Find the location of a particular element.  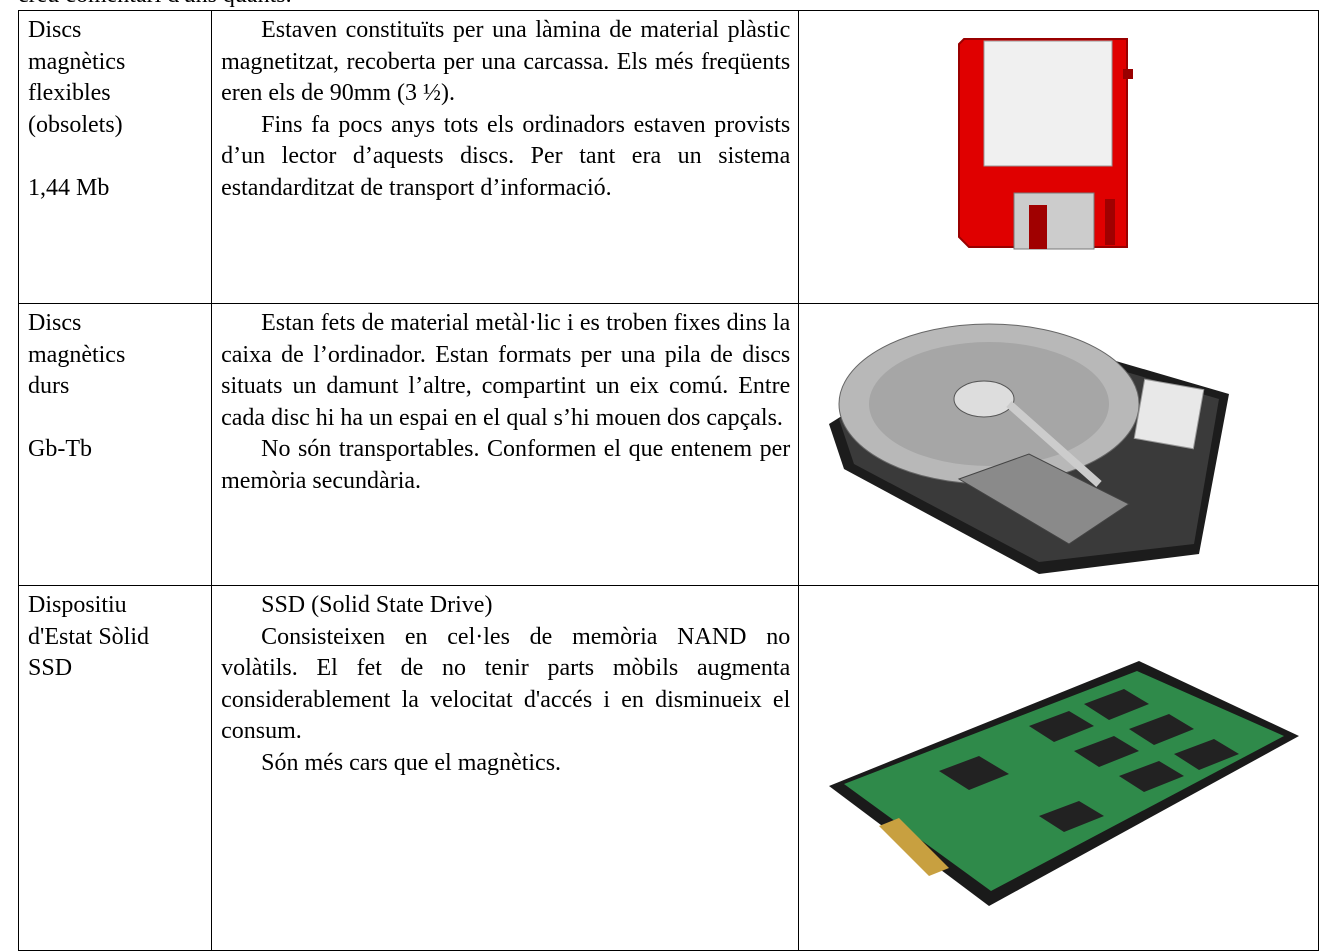

label-cell: Dispositiu d'Estat Sòlid SSD is located at coordinates (115, 768).